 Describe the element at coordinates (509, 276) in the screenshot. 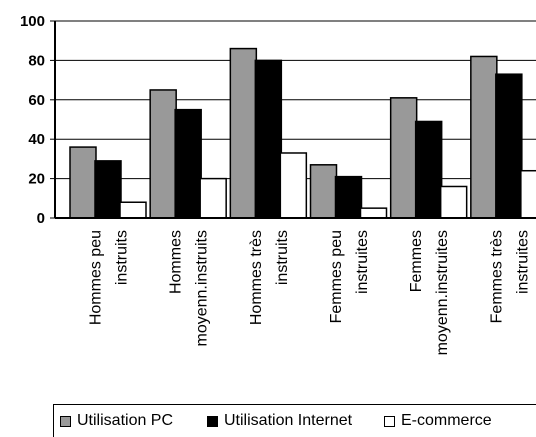

I see `category-label-5: Femmes très instruites` at that location.